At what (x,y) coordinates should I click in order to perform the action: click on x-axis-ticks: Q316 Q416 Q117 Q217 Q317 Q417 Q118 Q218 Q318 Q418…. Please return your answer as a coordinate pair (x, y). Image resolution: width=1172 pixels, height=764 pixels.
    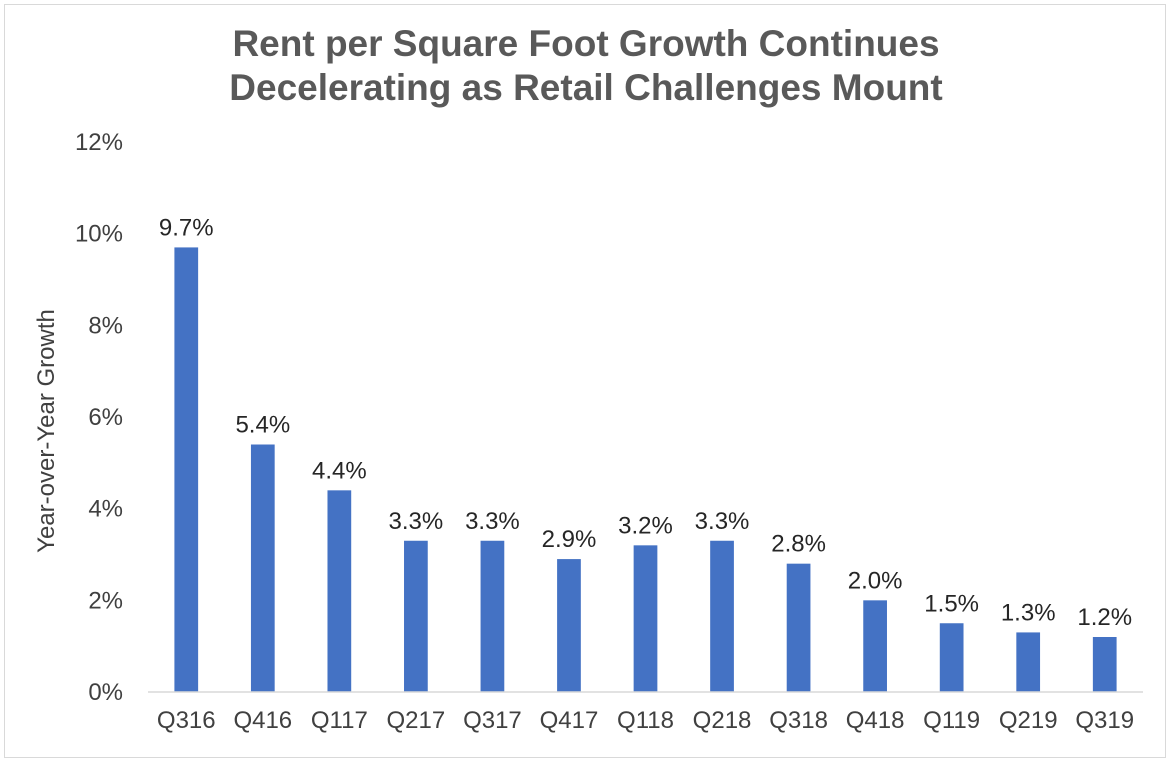
    Looking at the image, I should click on (645, 720).